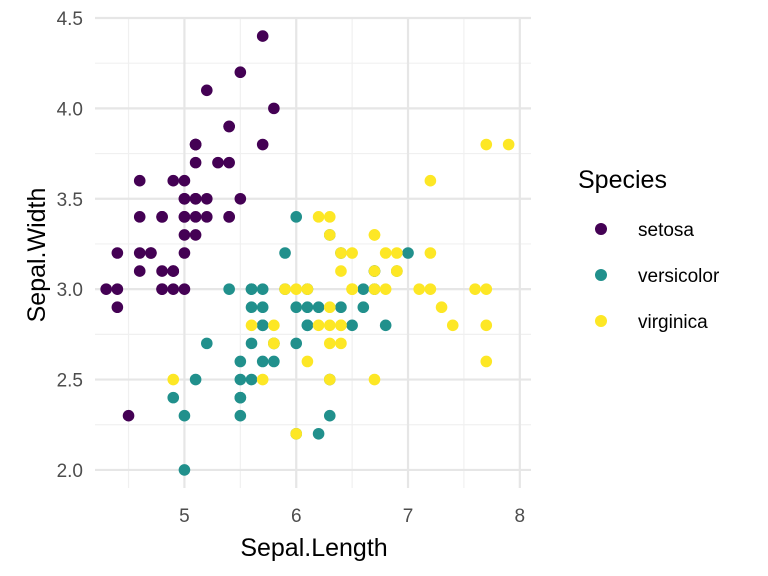  Describe the element at coordinates (70, 471) in the screenshot. I see `y-tick-label: 2.0` at that location.